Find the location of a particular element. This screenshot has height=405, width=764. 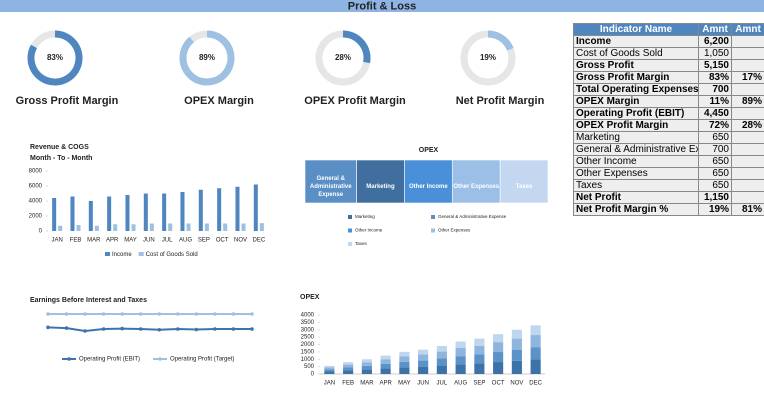

tile-label: Other Income is located at coordinates (428, 187).